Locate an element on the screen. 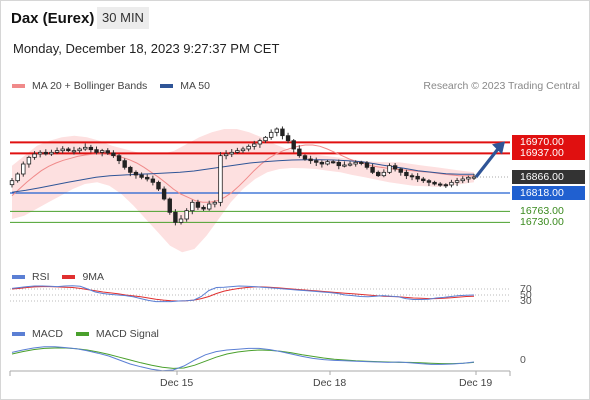 This screenshot has width=590, height=400. rsi-legend: RSI 9MA is located at coordinates (58, 277).